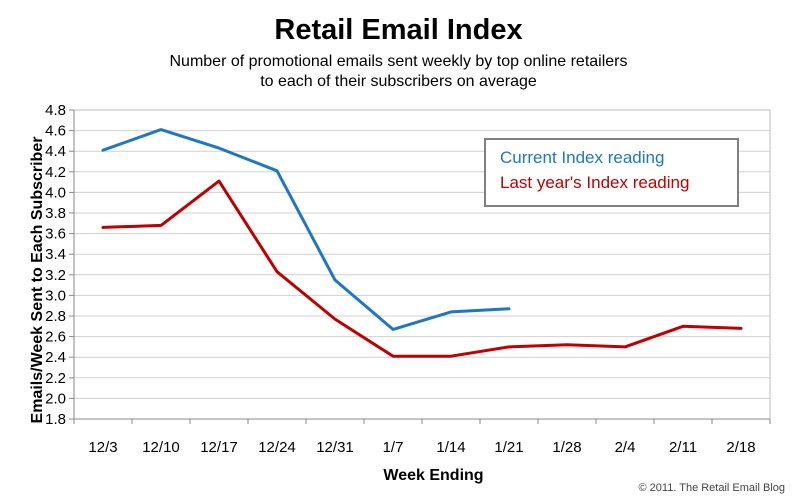 This screenshot has height=501, width=797. What do you see at coordinates (683, 447) in the screenshot?
I see `x-tick-label: 2/11` at bounding box center [683, 447].